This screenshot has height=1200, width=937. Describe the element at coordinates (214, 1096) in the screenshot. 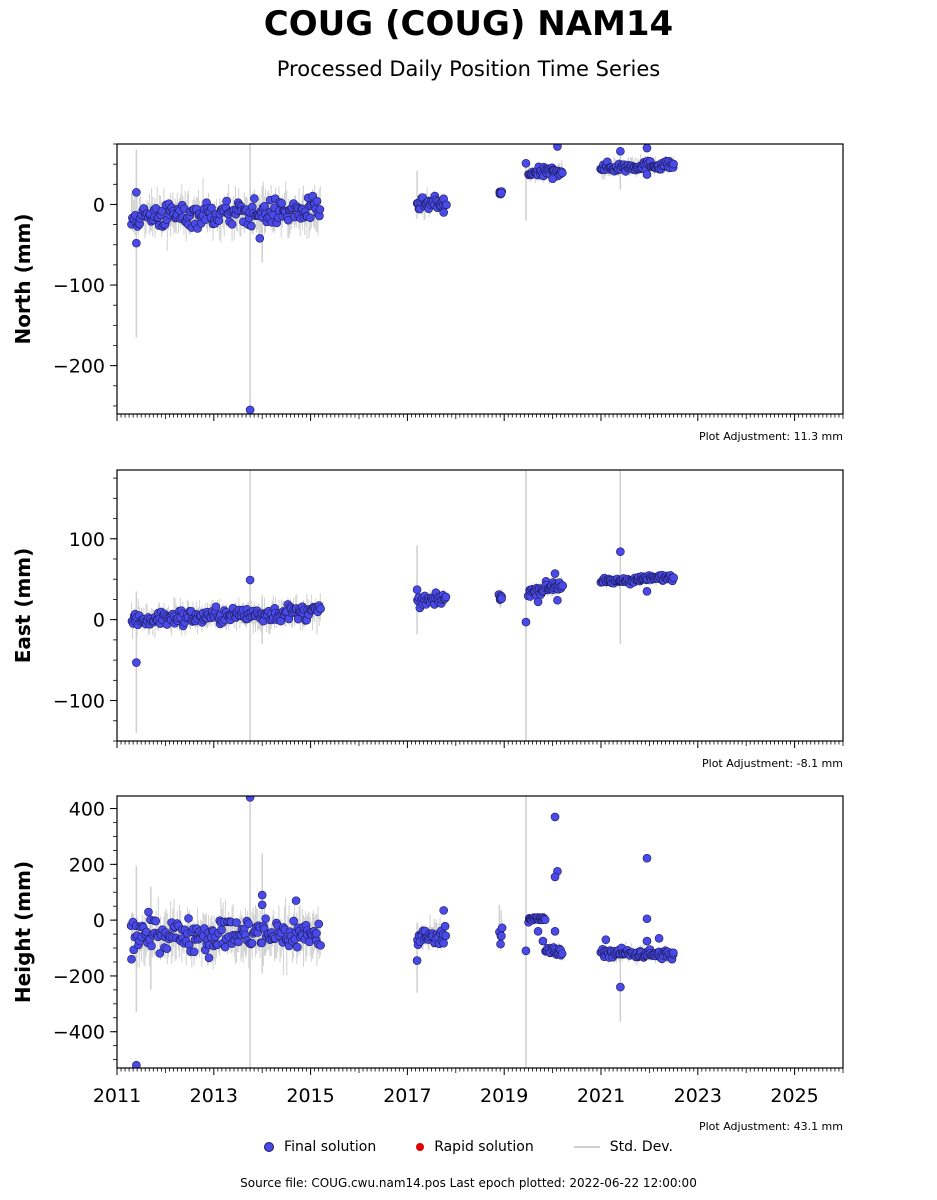

I see `x-tick-label: 2013` at that location.